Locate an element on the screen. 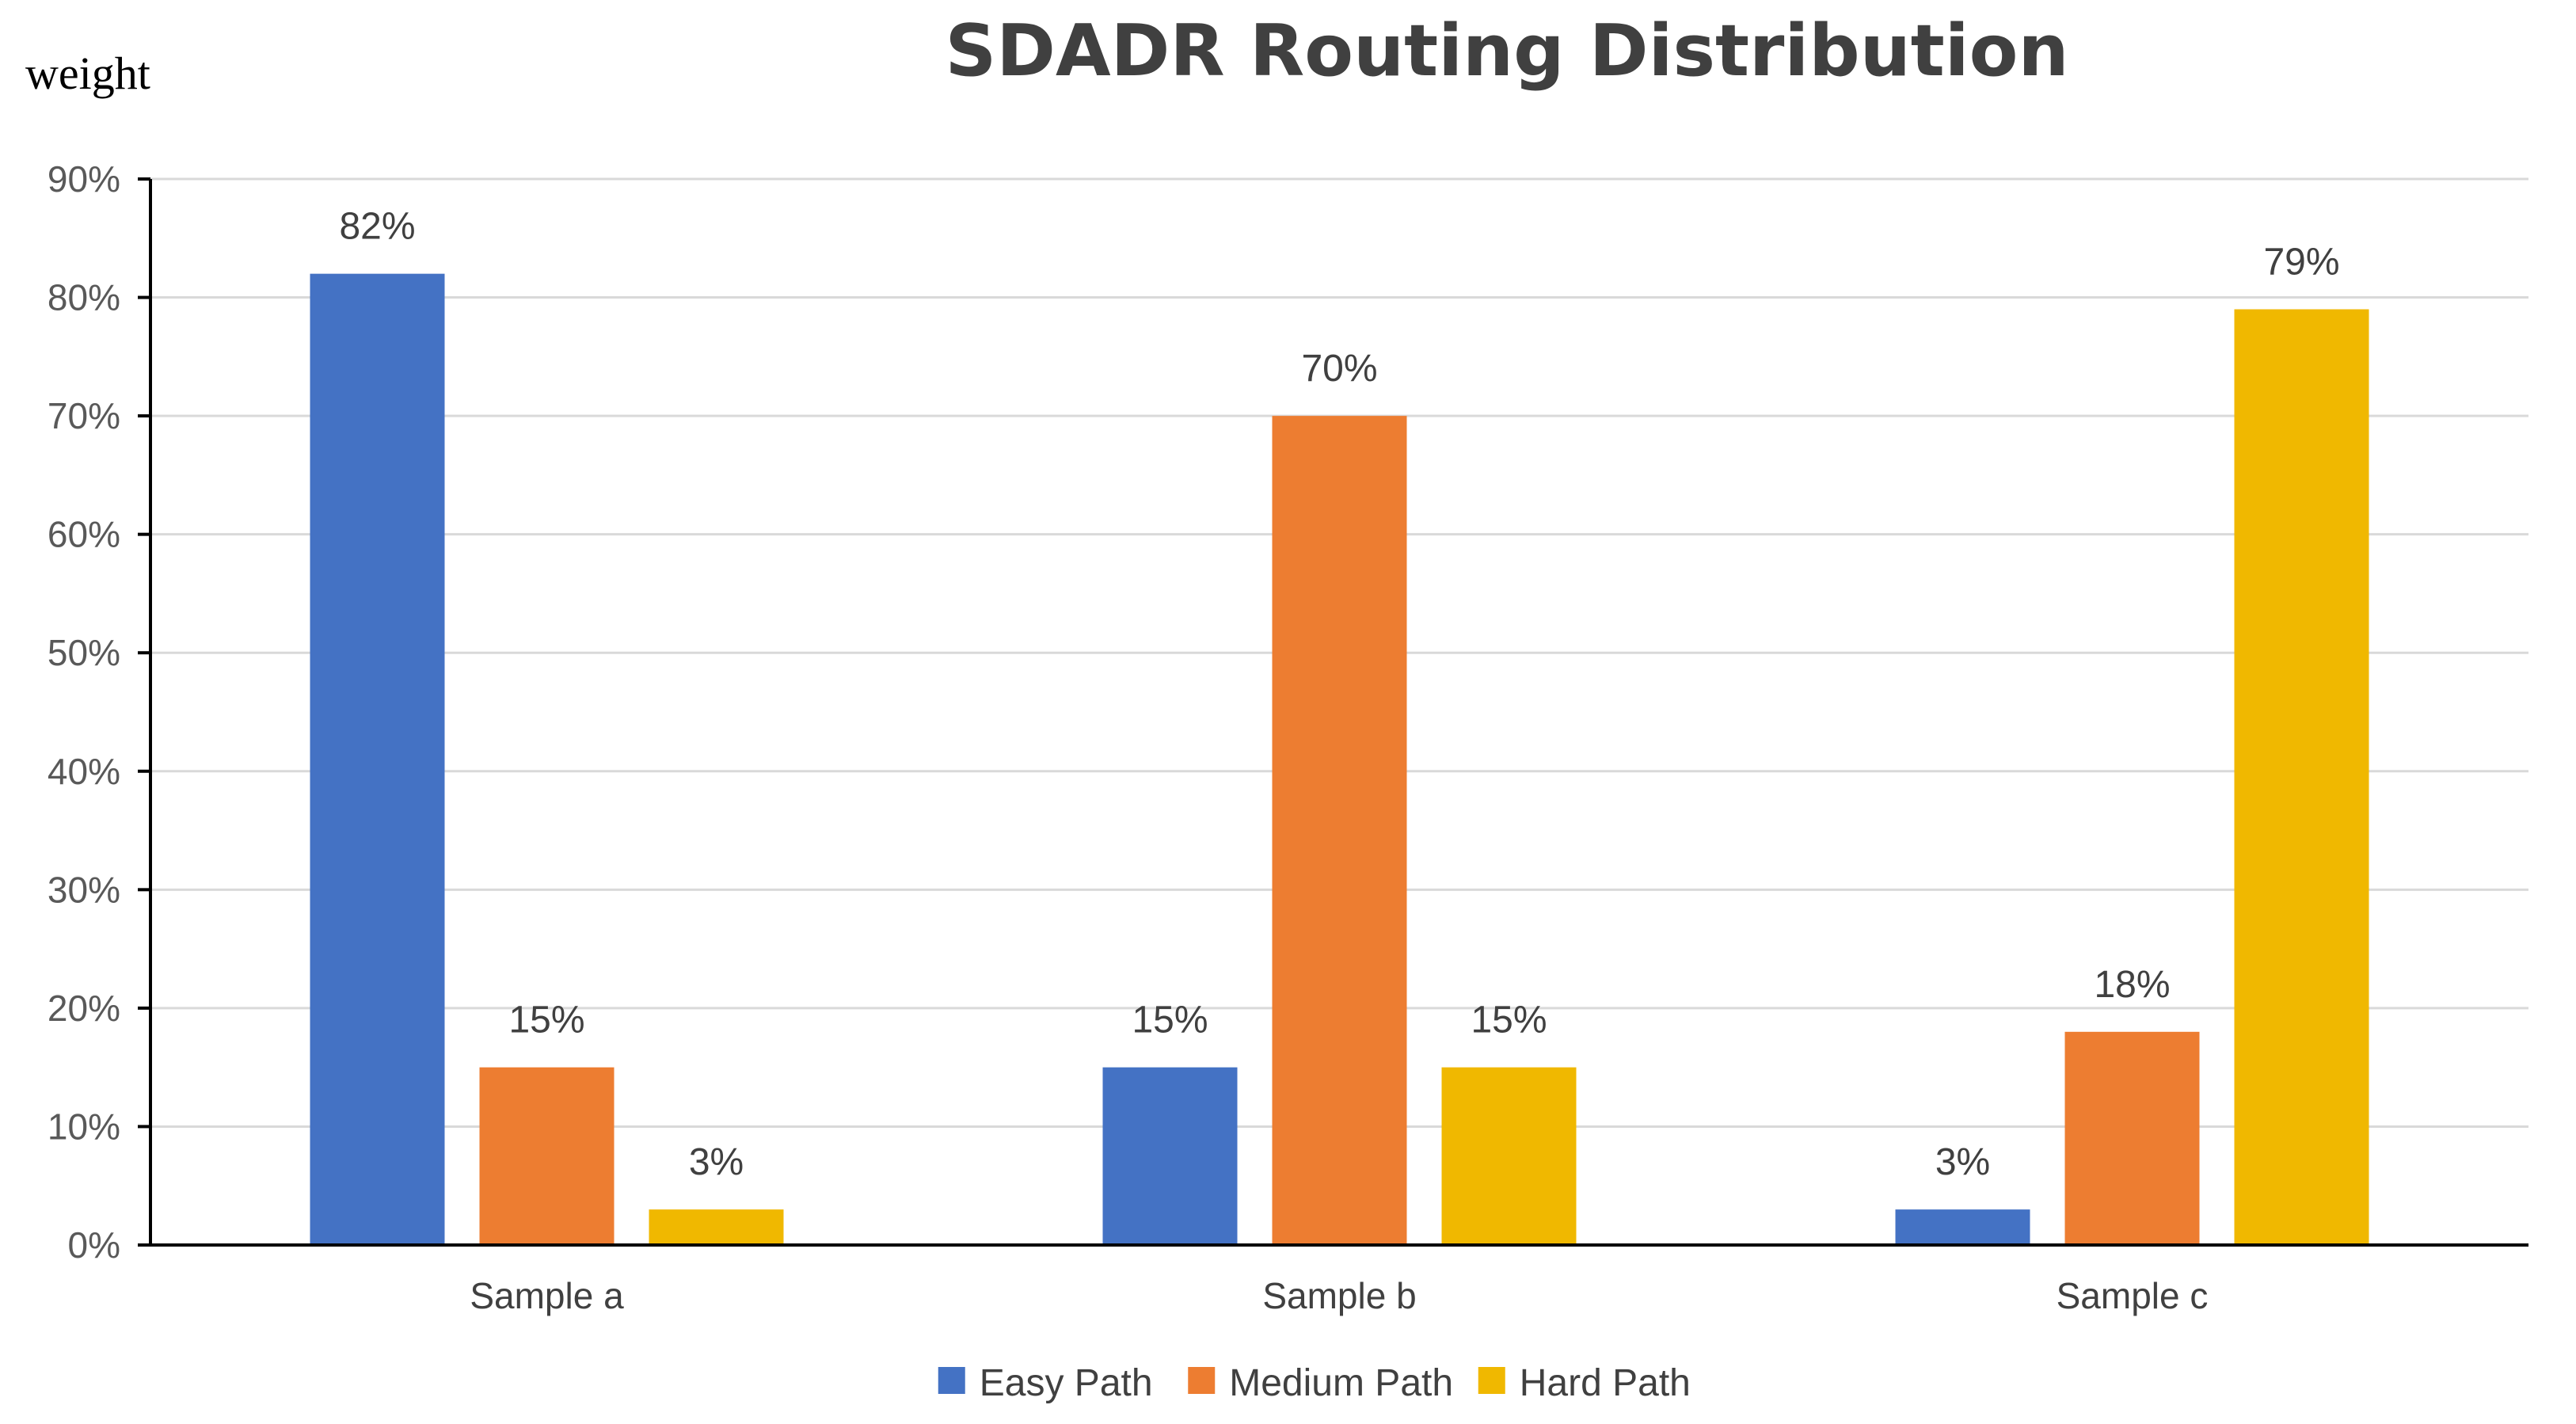 Image resolution: width=2576 pixels, height=1424 pixels. x-tick-labels: Sample a Sample b Sample c is located at coordinates (1339, 1295).